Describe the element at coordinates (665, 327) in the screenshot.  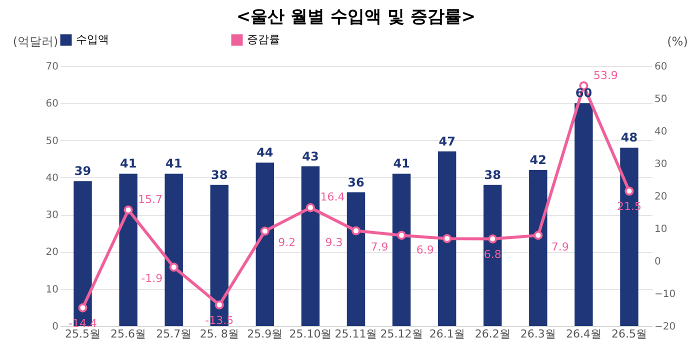
I see `y2-tick-label: −20` at that location.